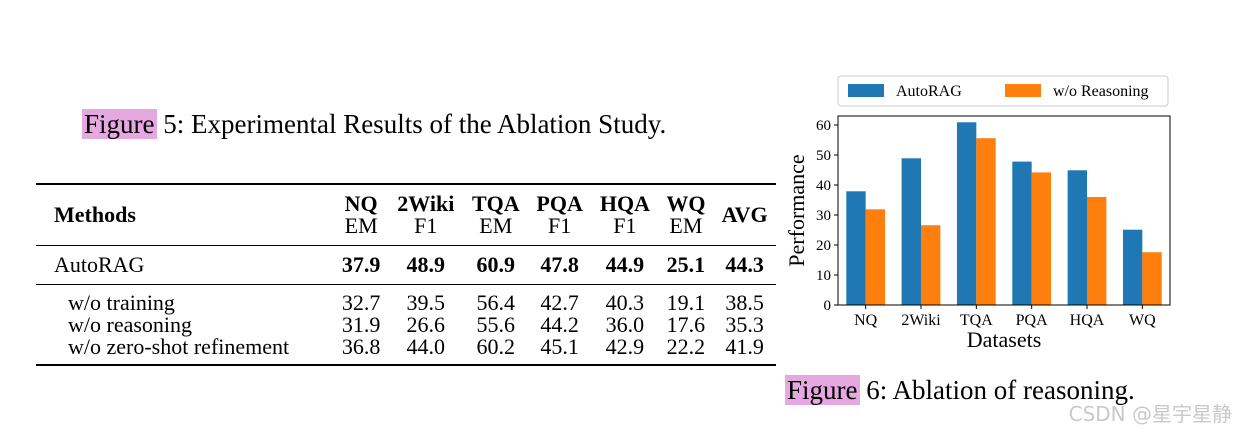 This screenshot has width=1240, height=430. Describe the element at coordinates (823, 126) in the screenshot. I see `y-tick-label: 60` at that location.